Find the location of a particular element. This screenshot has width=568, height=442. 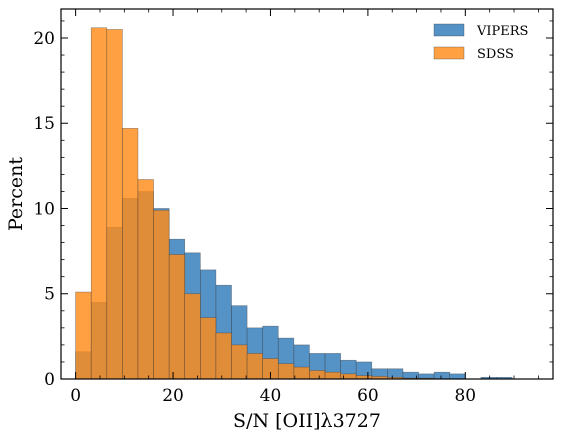

legend-label-sdss: SDSS is located at coordinates (495, 54).